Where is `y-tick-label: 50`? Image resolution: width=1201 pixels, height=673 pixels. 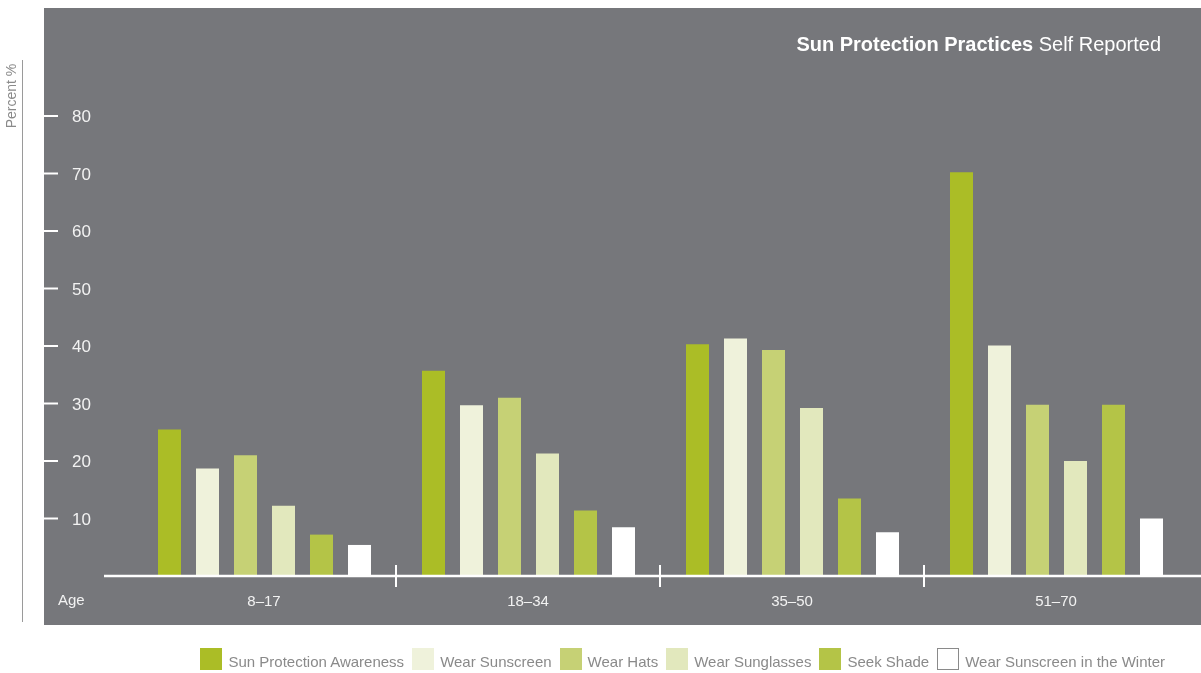 y-tick-label: 50 is located at coordinates (81, 289).